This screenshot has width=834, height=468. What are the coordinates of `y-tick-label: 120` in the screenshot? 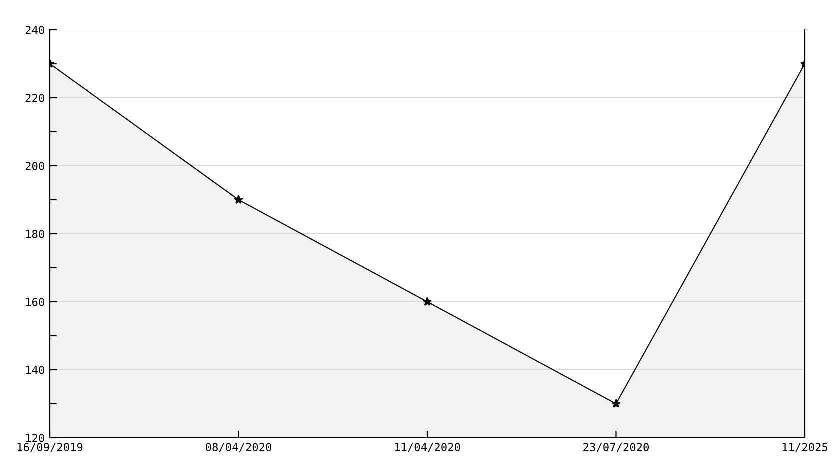 It's located at (35, 438).